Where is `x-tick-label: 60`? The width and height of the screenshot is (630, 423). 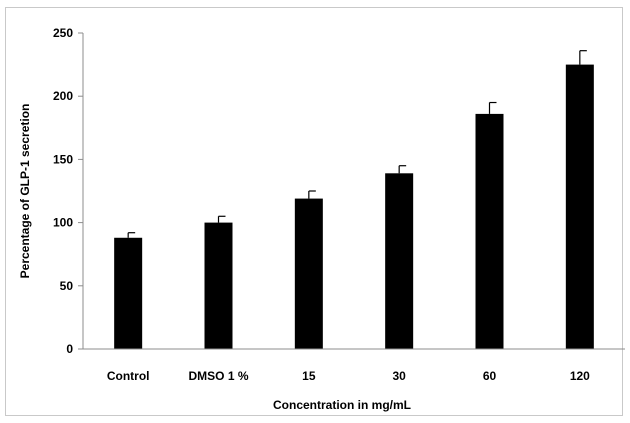 x-tick-label: 60 is located at coordinates (490, 376).